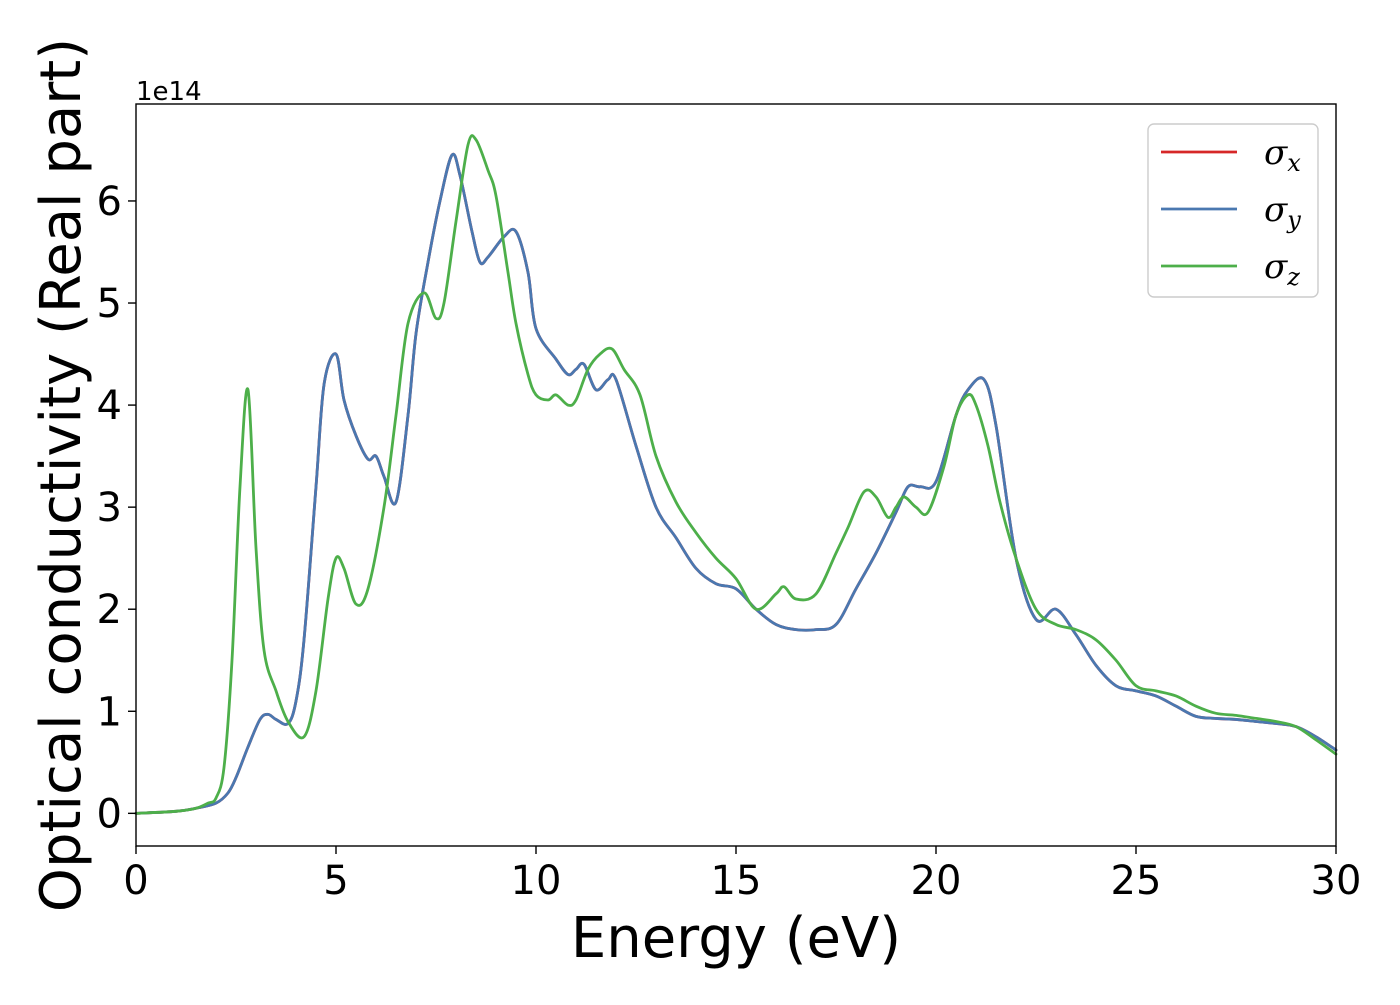 This screenshot has width=1400, height=1005. I want to click on x-tick-label: 5, so click(335, 881).